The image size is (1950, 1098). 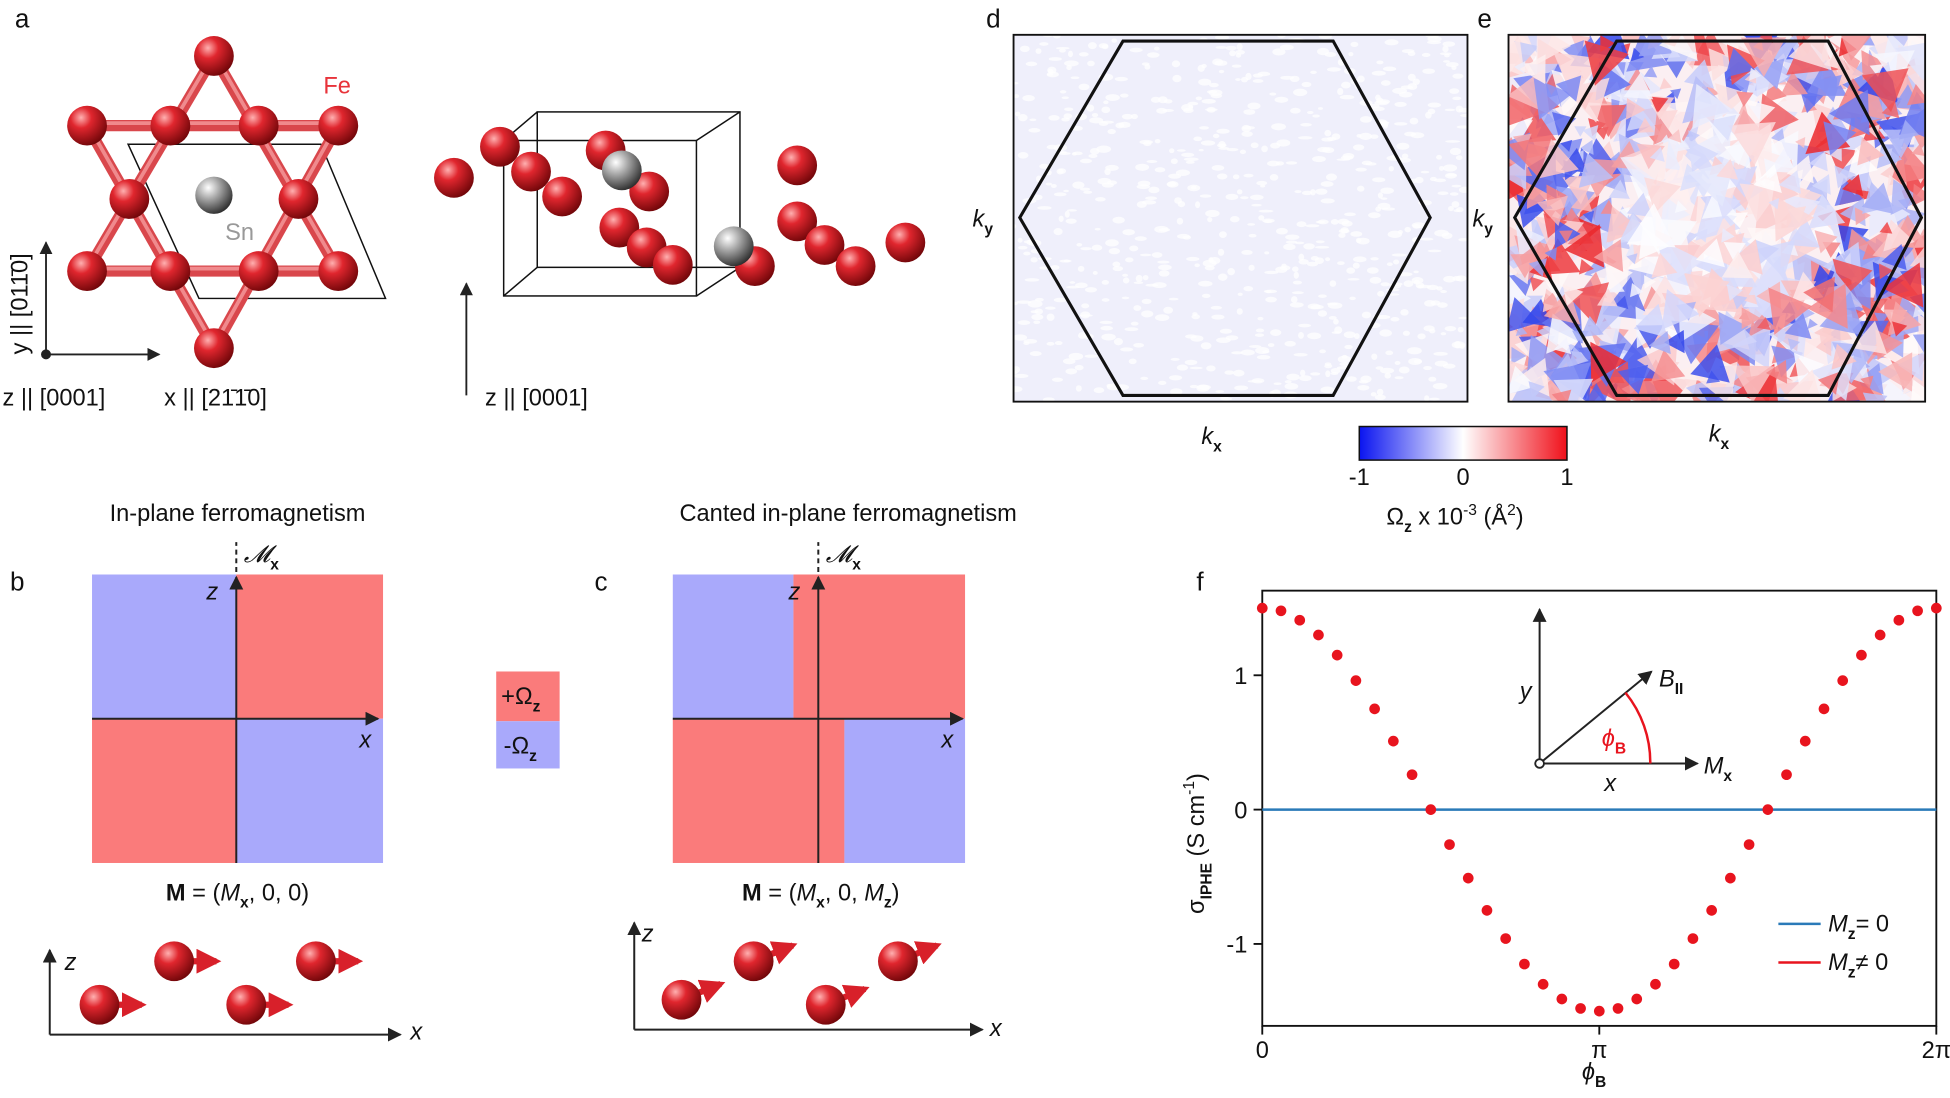 I want to click on label-part: ), so click(x=1520, y=518).